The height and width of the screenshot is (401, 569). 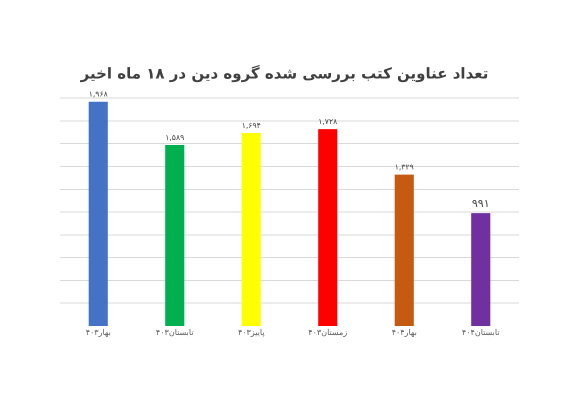 I want to click on chart-title: تعداد عناوین کتب بررسی شده گروه دین در ۱۸ ماه اخیر, so click(x=284, y=73).